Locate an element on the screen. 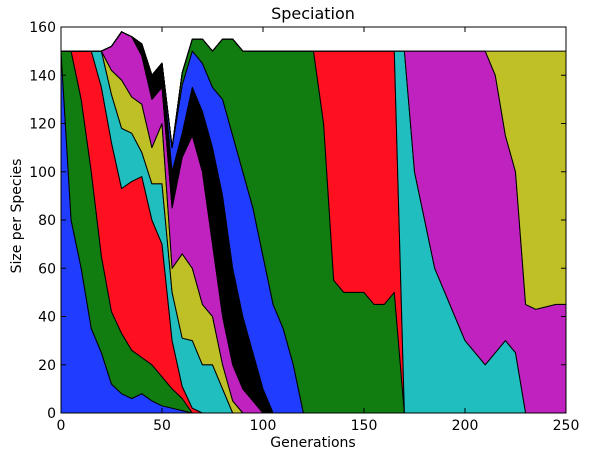 This screenshot has width=600, height=461. chart-title: Speciation is located at coordinates (313, 13).